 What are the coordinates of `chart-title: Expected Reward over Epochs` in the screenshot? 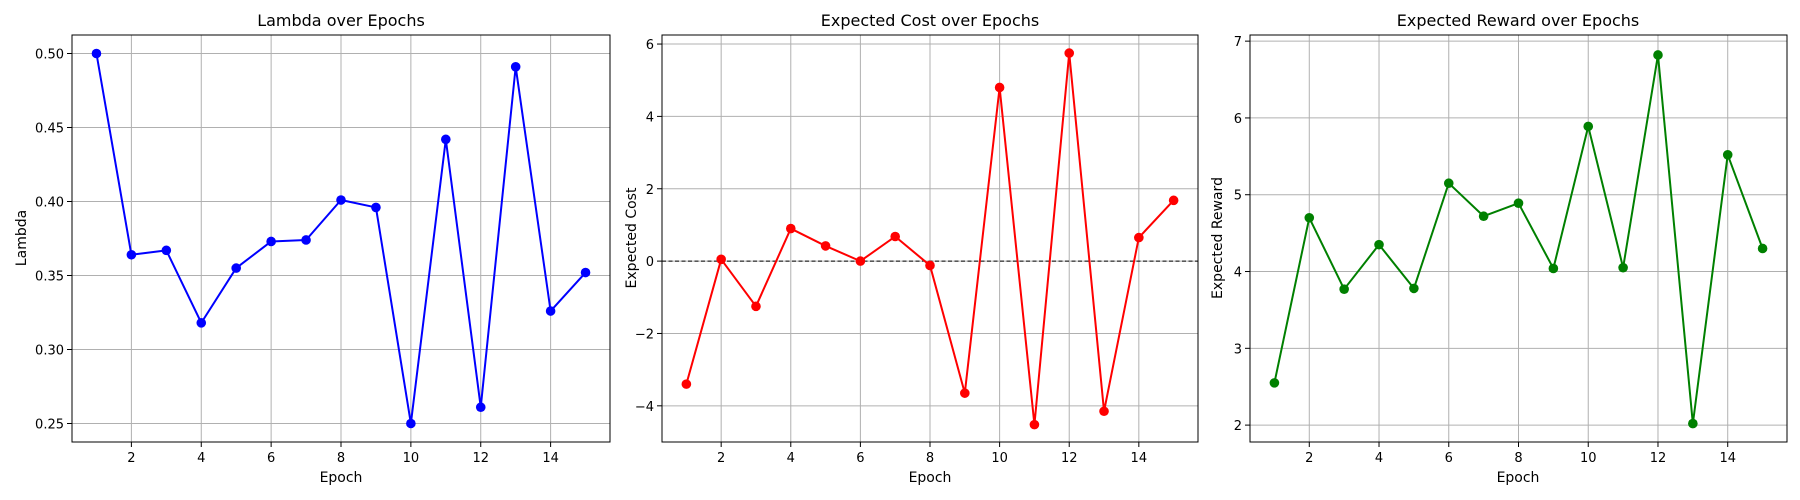 It's located at (1518, 20).